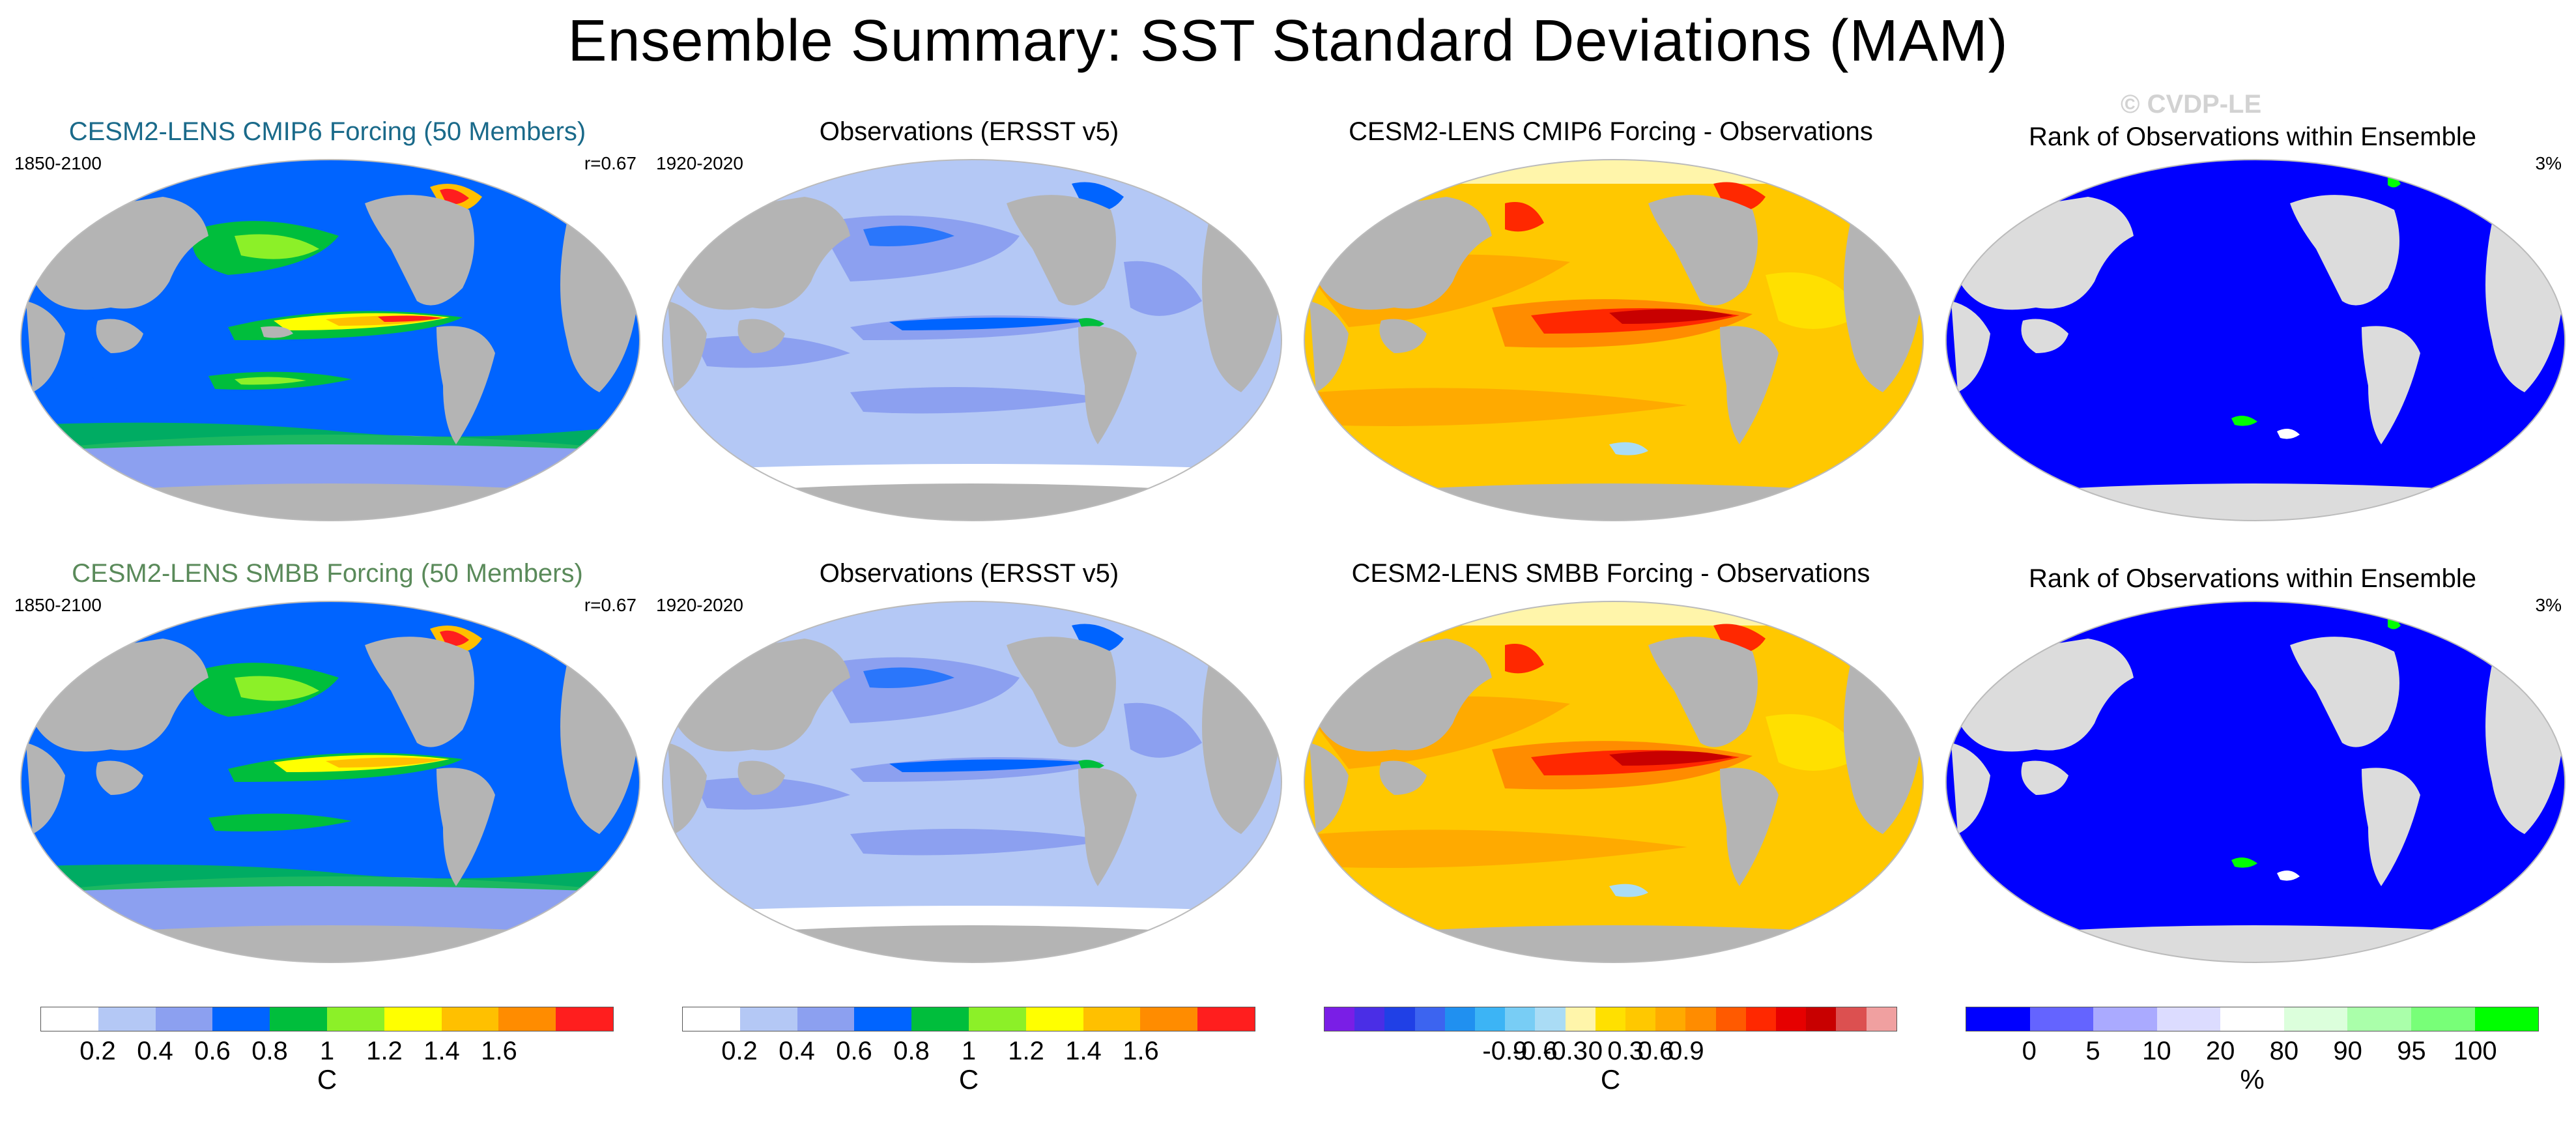 This screenshot has width=2576, height=1124. What do you see at coordinates (2255, 782) in the screenshot?
I see `map-rank-smbb` at bounding box center [2255, 782].